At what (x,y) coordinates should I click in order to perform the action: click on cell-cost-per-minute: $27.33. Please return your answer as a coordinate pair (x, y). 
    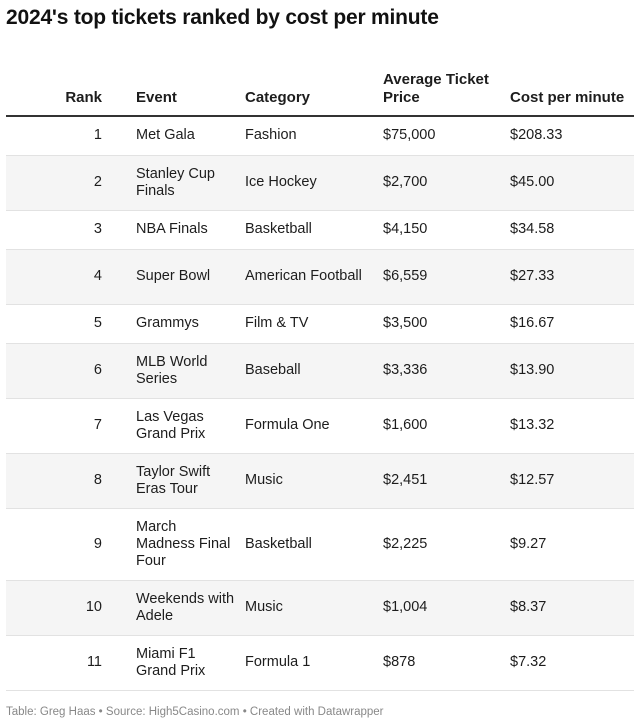
    Looking at the image, I should click on (572, 277).